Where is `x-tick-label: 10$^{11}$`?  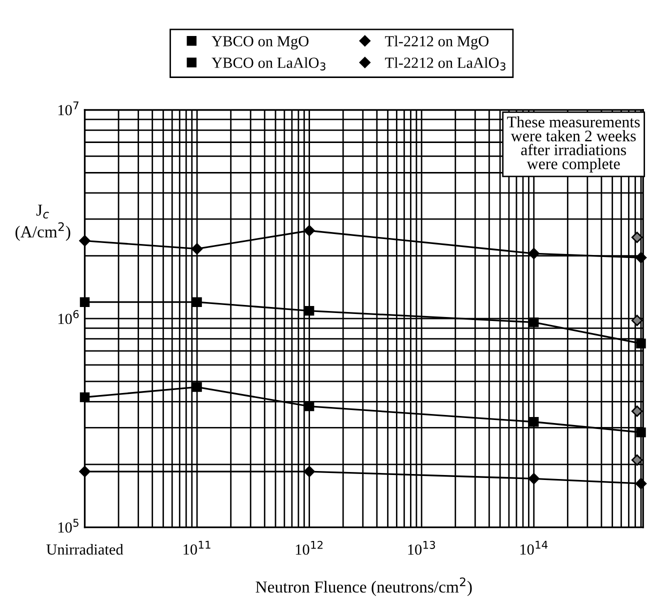
x-tick-label: 10$^{11}$ is located at coordinates (197, 547).